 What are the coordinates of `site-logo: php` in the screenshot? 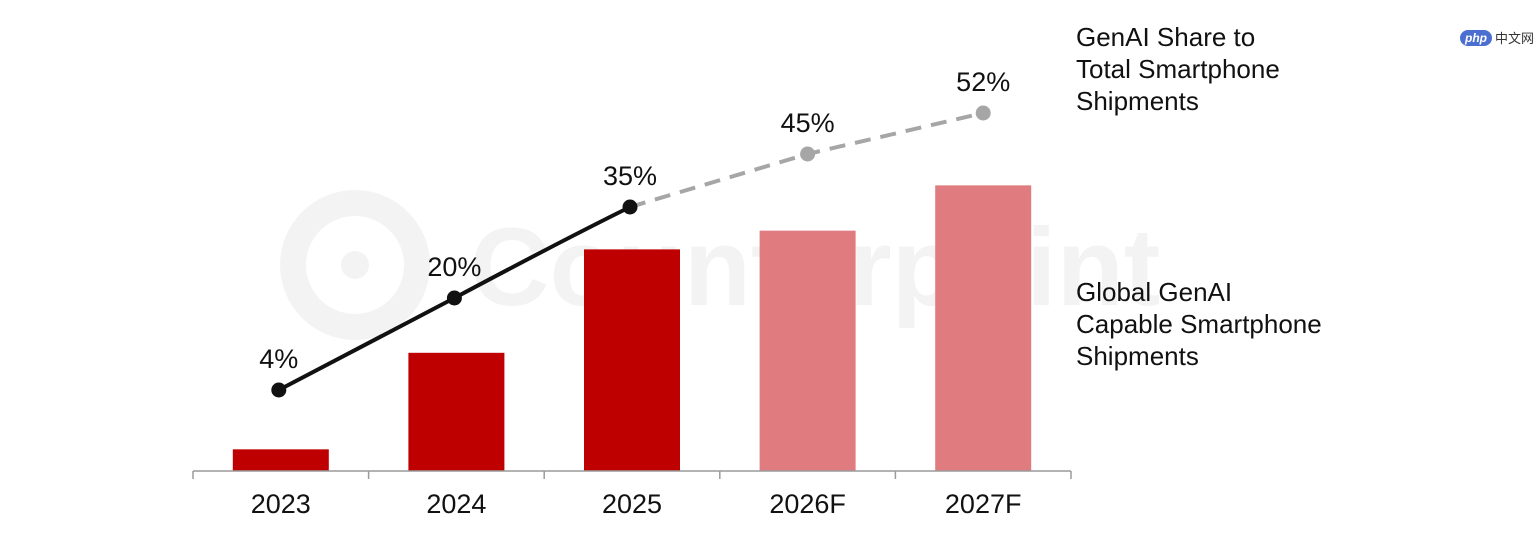 It's located at (1475, 37).